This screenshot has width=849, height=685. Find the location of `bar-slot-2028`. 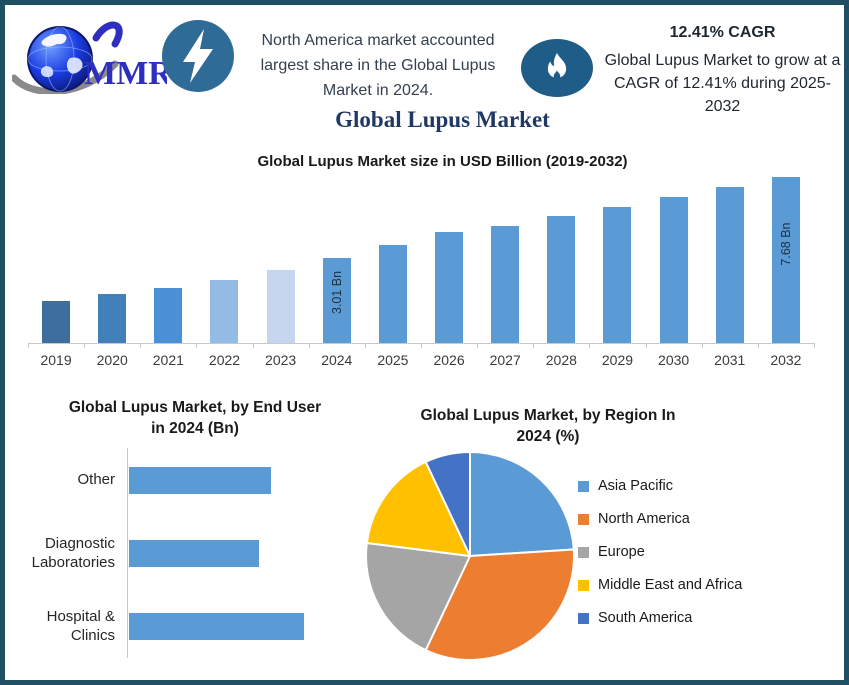

bar-slot-2028 is located at coordinates (561, 259).